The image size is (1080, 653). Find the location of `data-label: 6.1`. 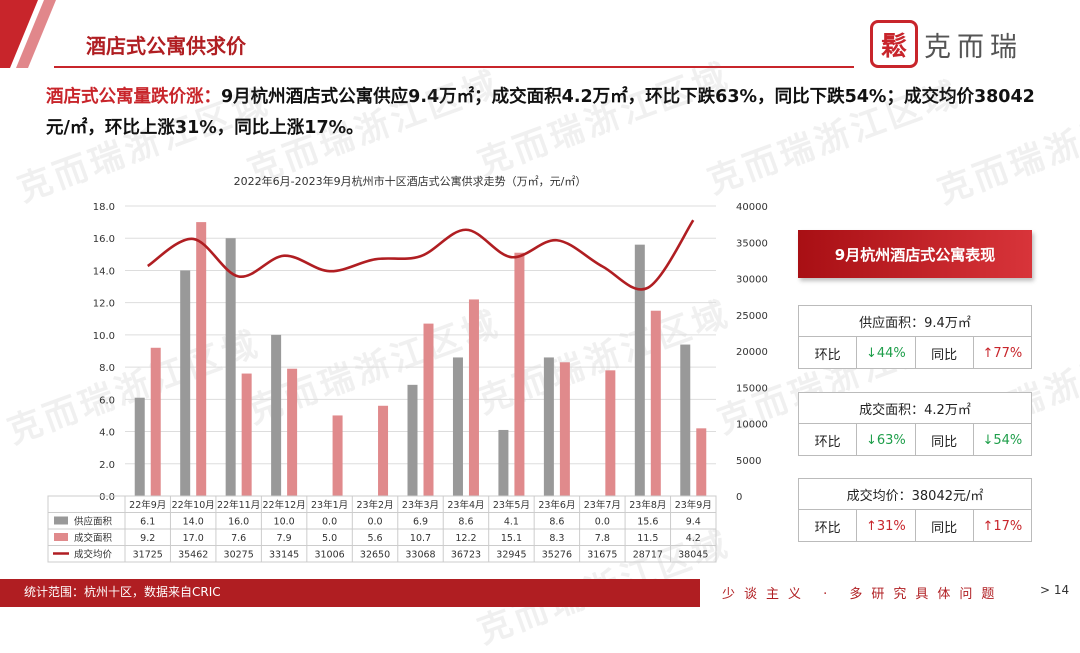

data-label: 6.1 is located at coordinates (147, 522).